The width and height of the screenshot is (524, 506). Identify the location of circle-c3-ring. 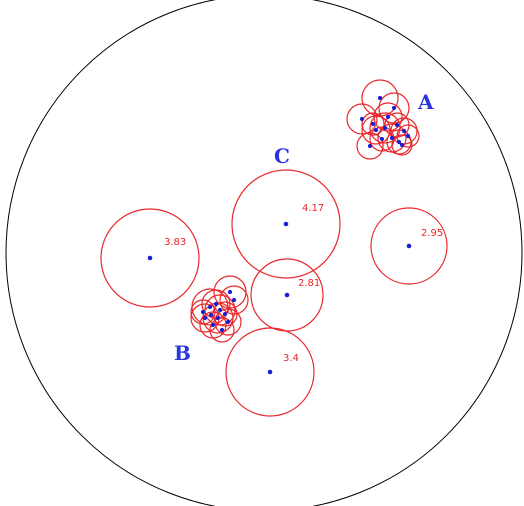
(409, 246).